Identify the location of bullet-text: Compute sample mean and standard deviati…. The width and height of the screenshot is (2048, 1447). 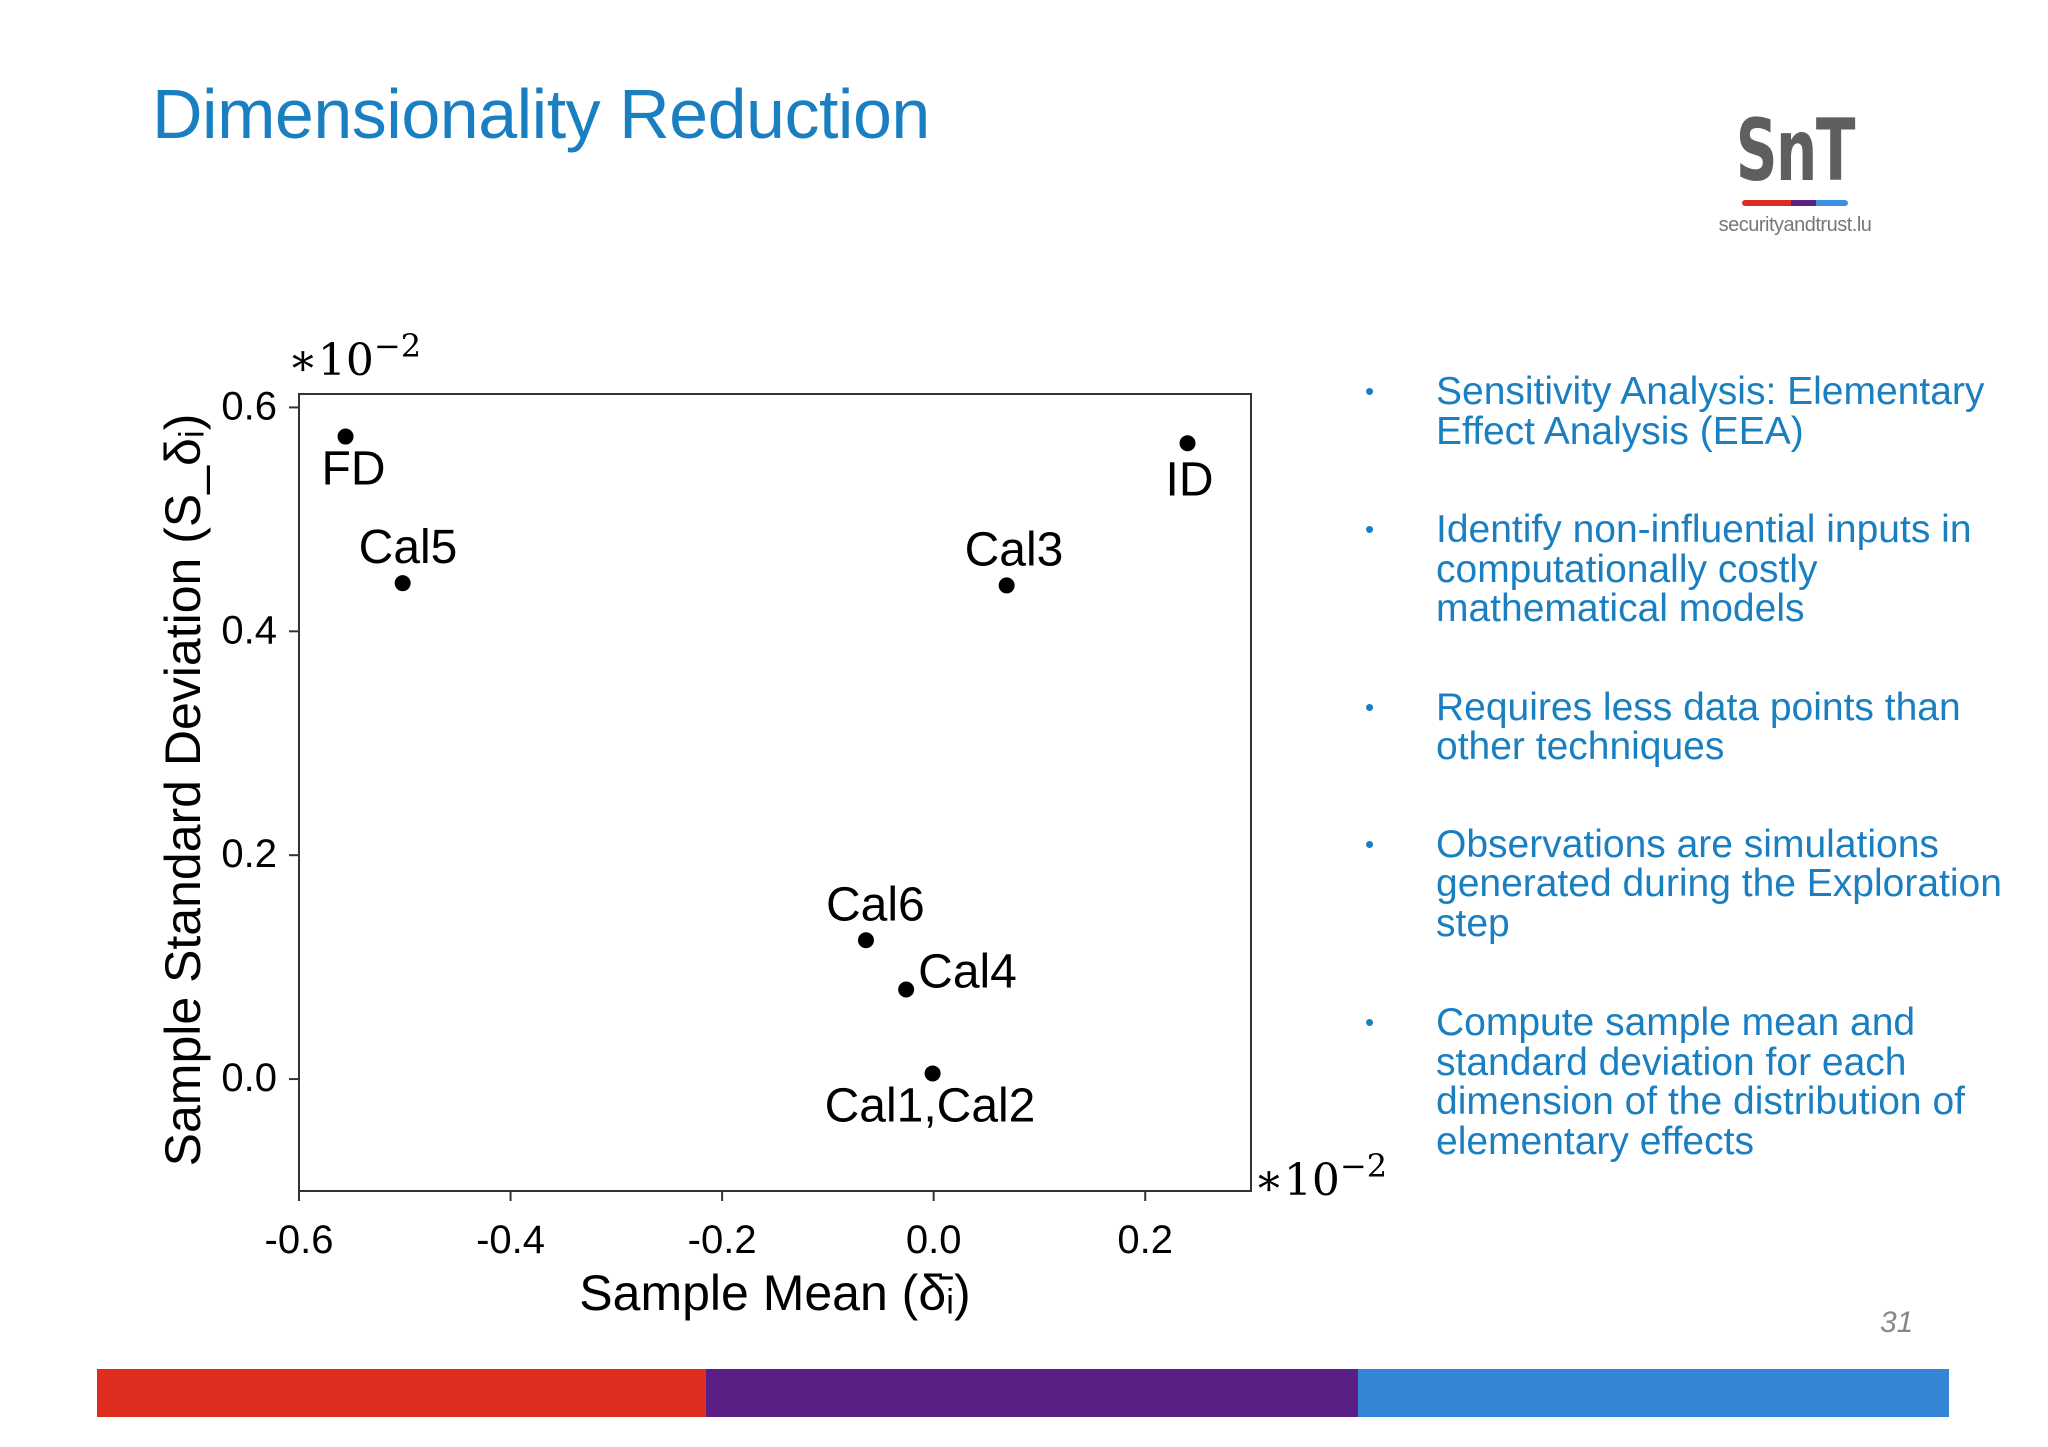
(1700, 1082).